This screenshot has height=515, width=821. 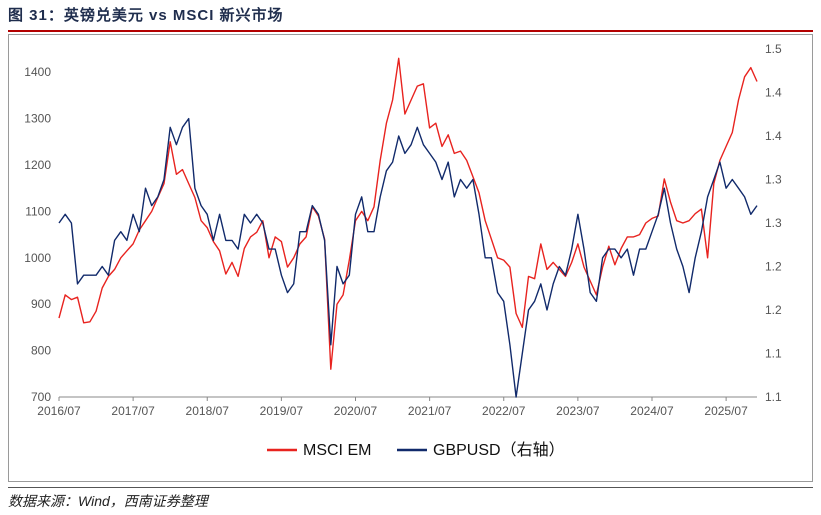 What do you see at coordinates (133, 411) in the screenshot?
I see `x-tick-label: 2017/07` at bounding box center [133, 411].